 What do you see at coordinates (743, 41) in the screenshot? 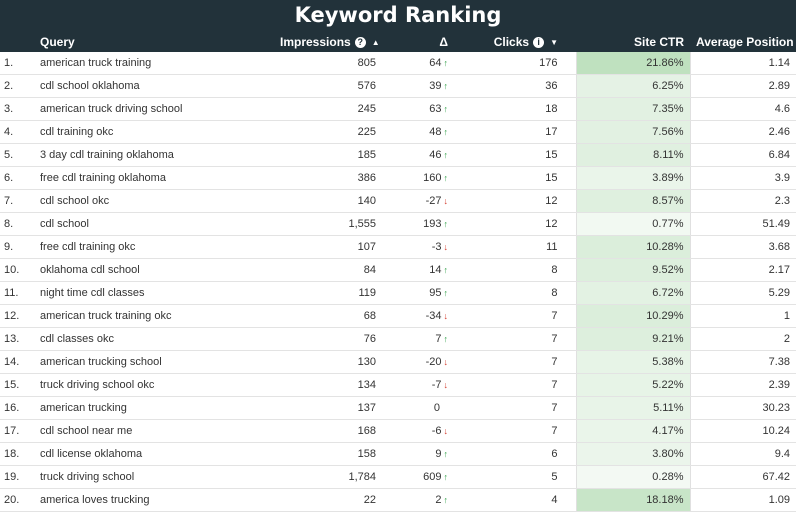
I see `average-position-header: Average Position` at bounding box center [743, 41].